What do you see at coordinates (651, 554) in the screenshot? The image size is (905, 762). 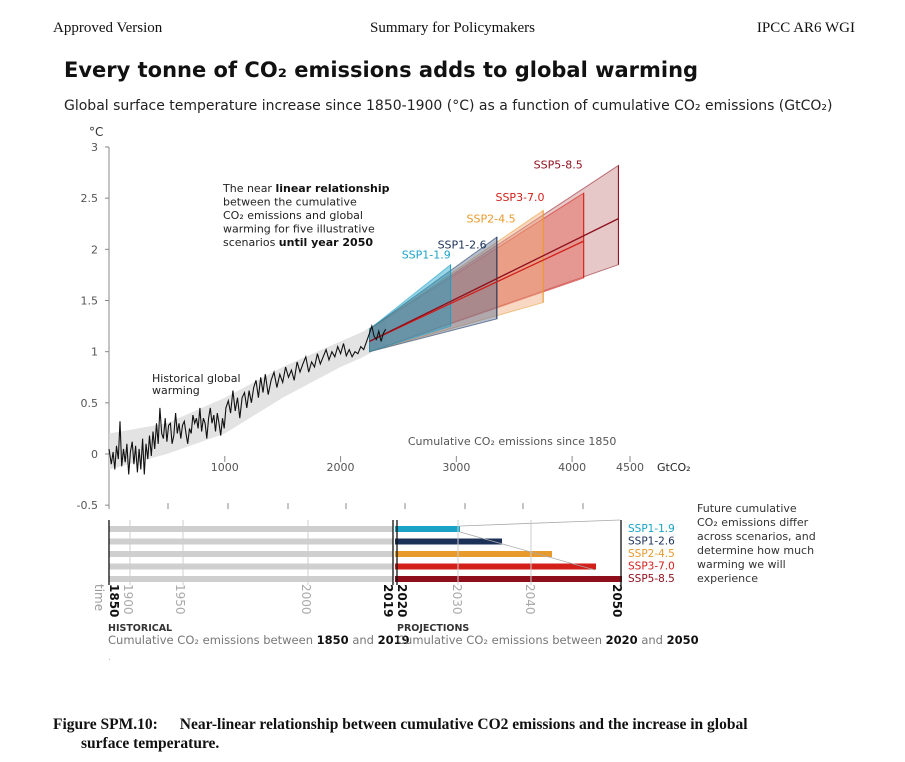 I see `bar-label-2: SSP2-4.5` at bounding box center [651, 554].